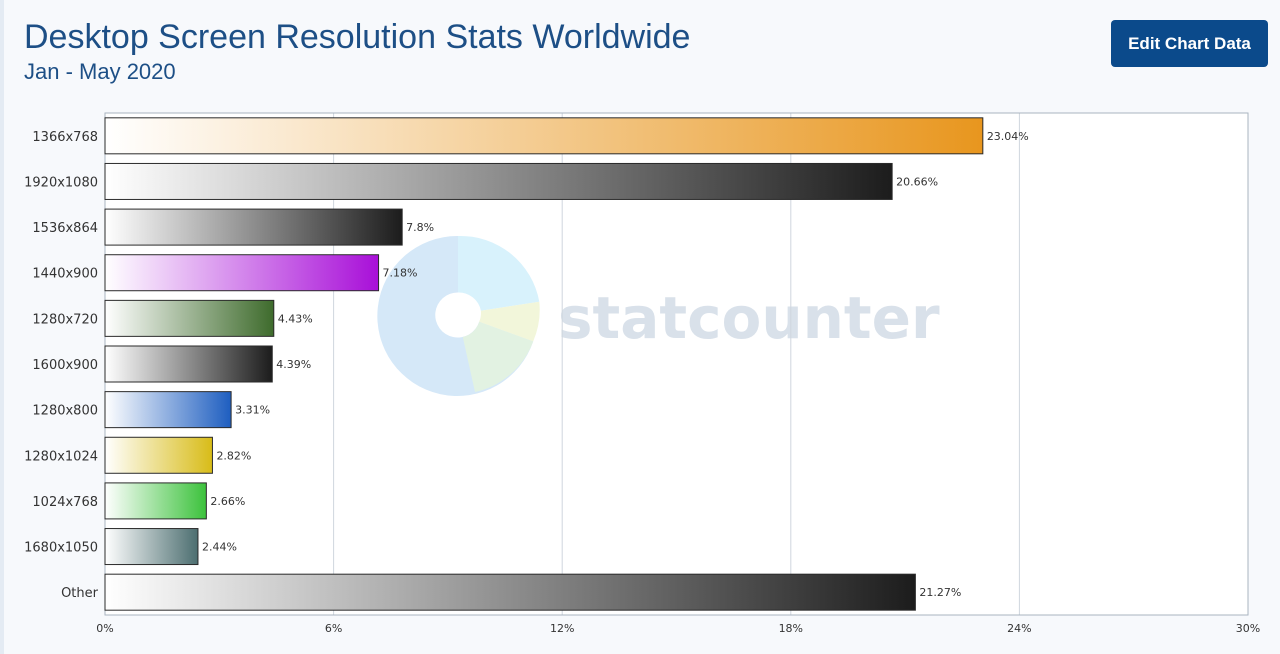 The width and height of the screenshot is (1280, 654). What do you see at coordinates (917, 181) in the screenshot?
I see `value-label-1920x1080: 20.66%` at bounding box center [917, 181].